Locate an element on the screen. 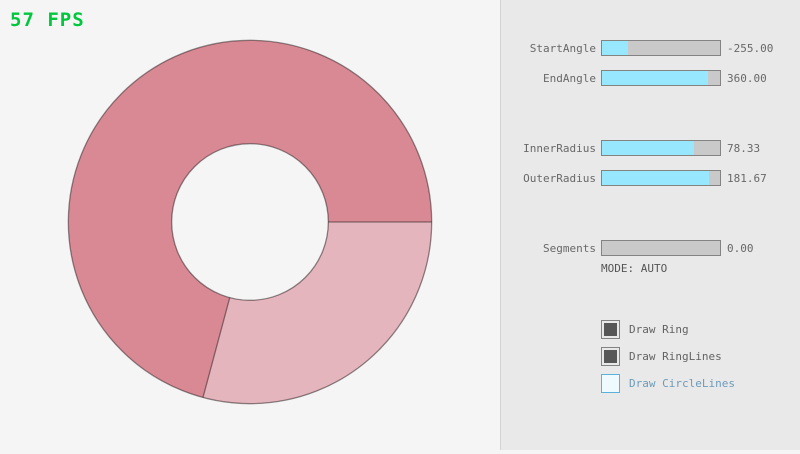 This screenshot has height=454, width=800. ring-inner-outline is located at coordinates (250, 222).